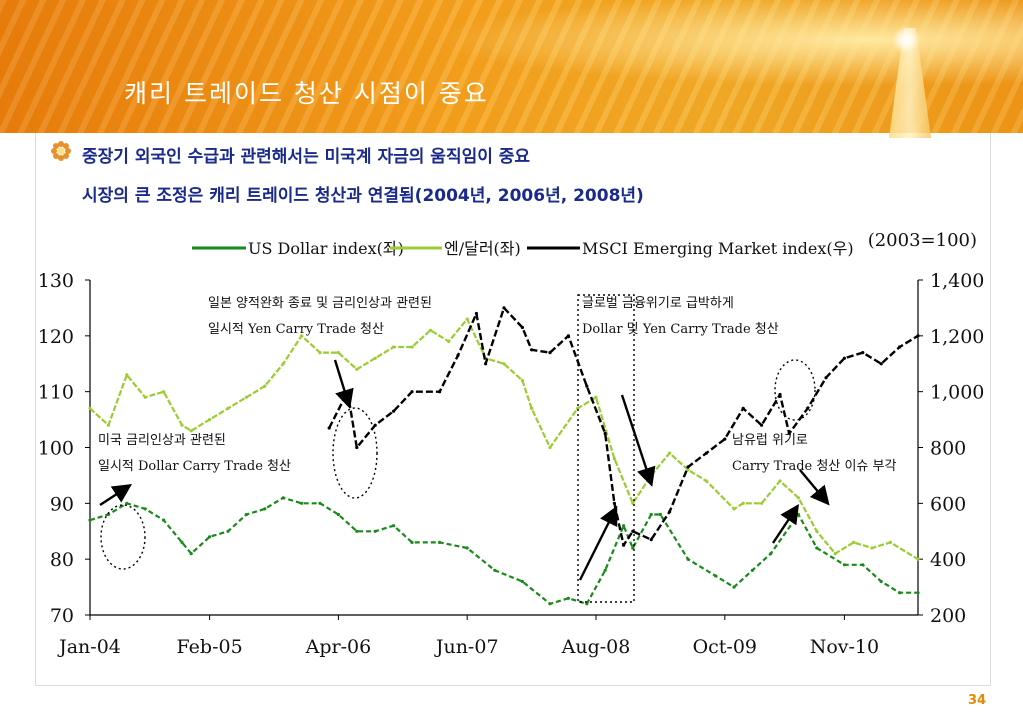  I want to click on highlight-circle-2006, so click(355, 453).